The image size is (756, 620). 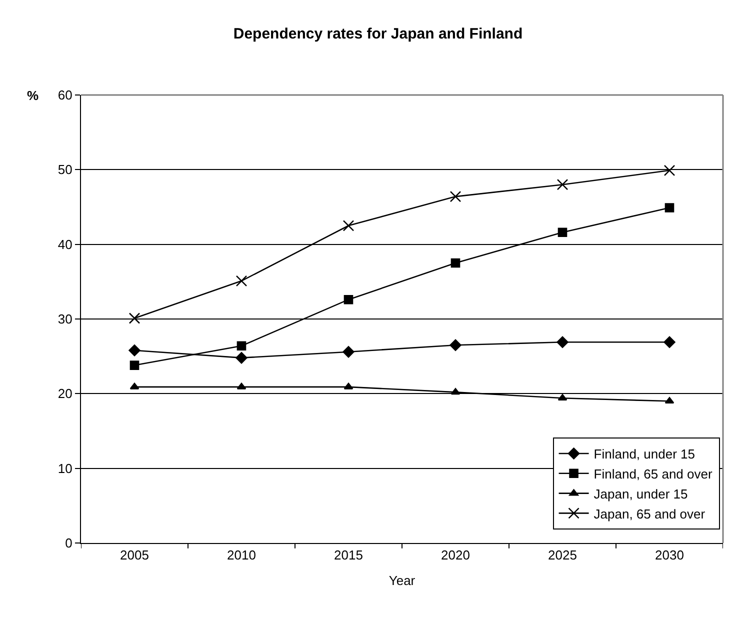 What do you see at coordinates (650, 514) in the screenshot?
I see `legend-label: Japan, 65 and over` at bounding box center [650, 514].